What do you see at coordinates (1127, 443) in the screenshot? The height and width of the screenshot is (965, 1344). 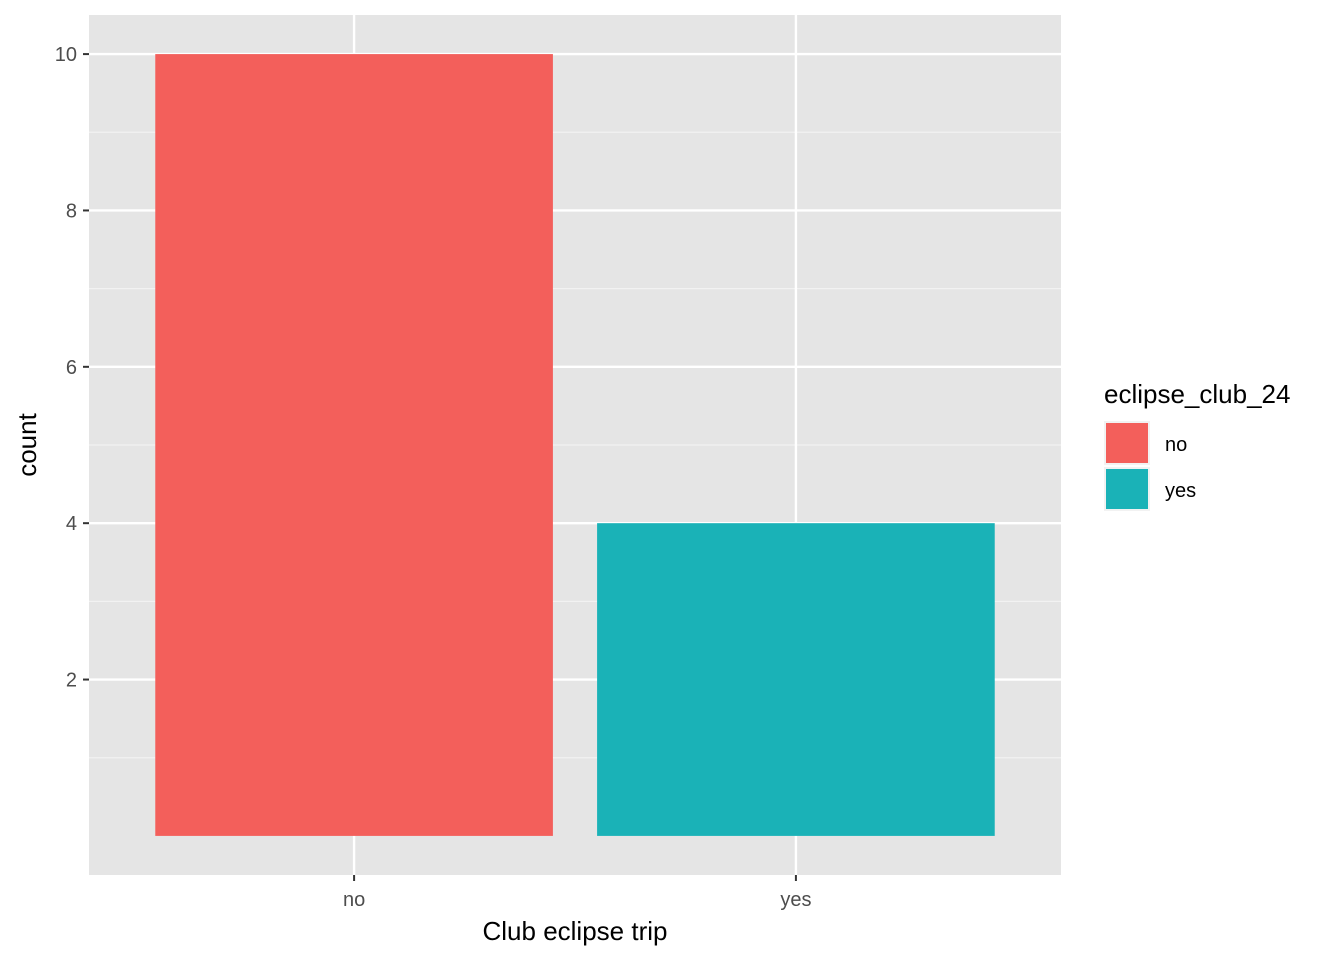 I see `legend-swatch-no` at bounding box center [1127, 443].